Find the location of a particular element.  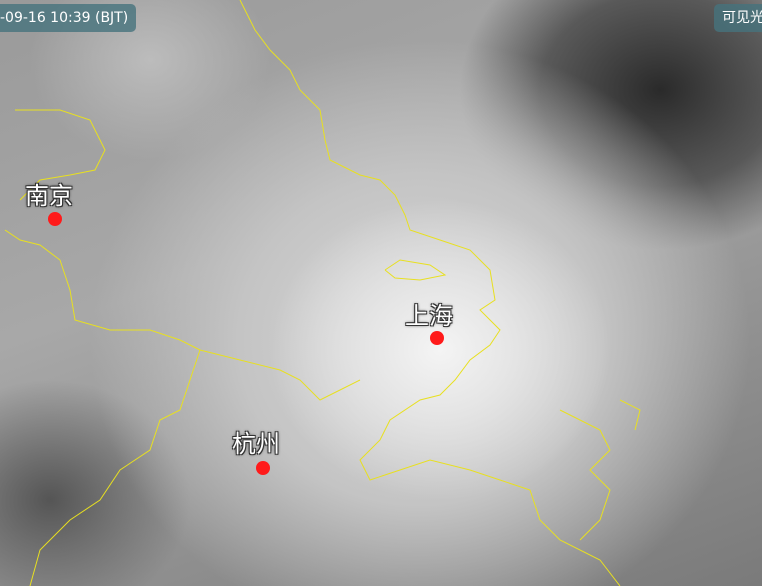

city-label: 杭州 is located at coordinates (256, 444).